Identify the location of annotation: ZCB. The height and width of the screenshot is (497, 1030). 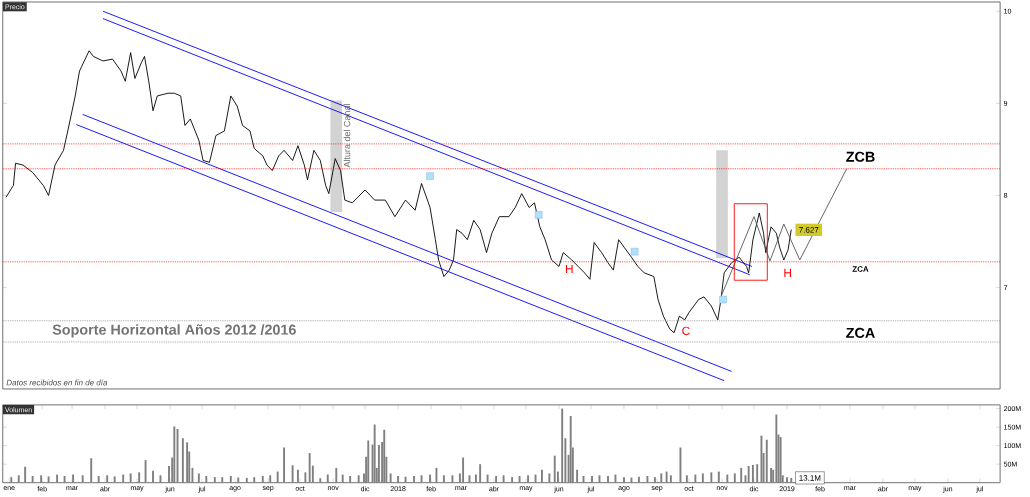
(860, 157).